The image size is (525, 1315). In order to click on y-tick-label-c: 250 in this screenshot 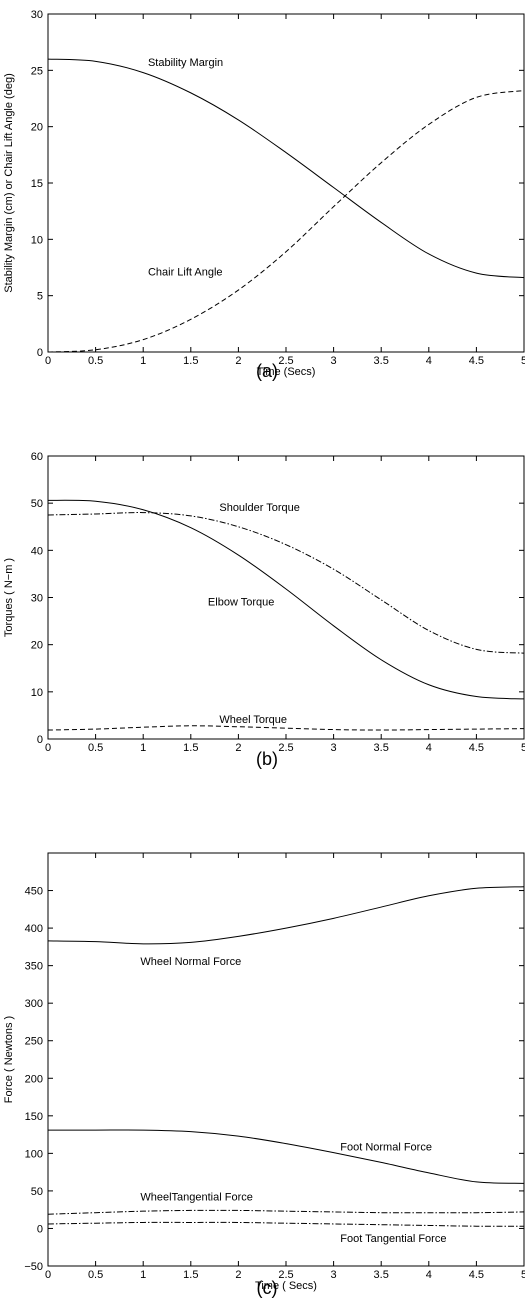, I will do `click(34, 1042)`.